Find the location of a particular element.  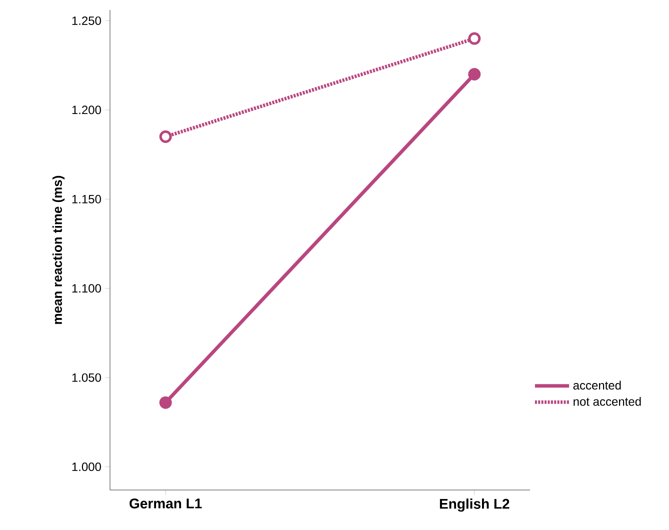

y-tick-label: 1.150 is located at coordinates (86, 199).